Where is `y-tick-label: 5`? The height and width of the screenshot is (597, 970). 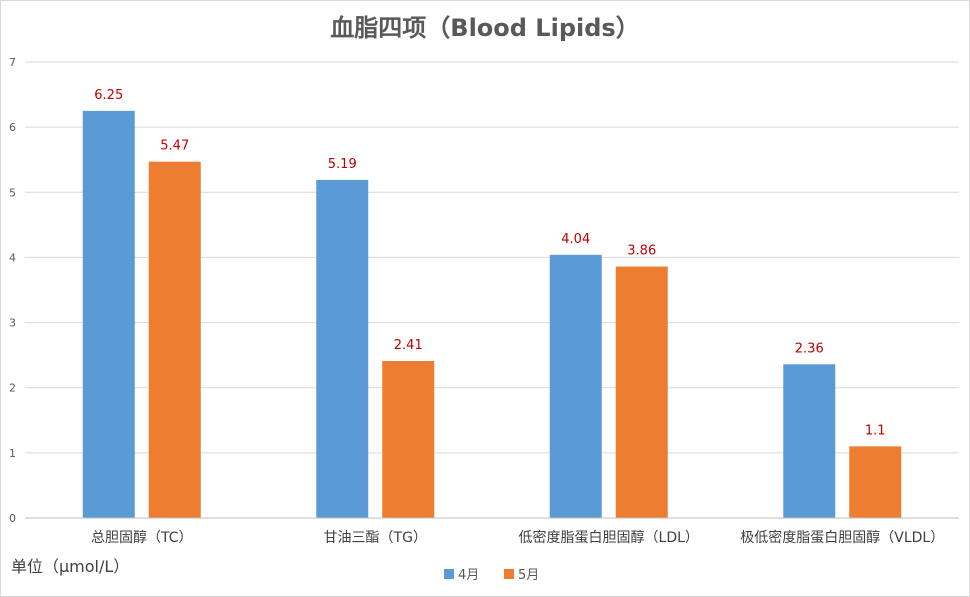 y-tick-label: 5 is located at coordinates (12, 192).